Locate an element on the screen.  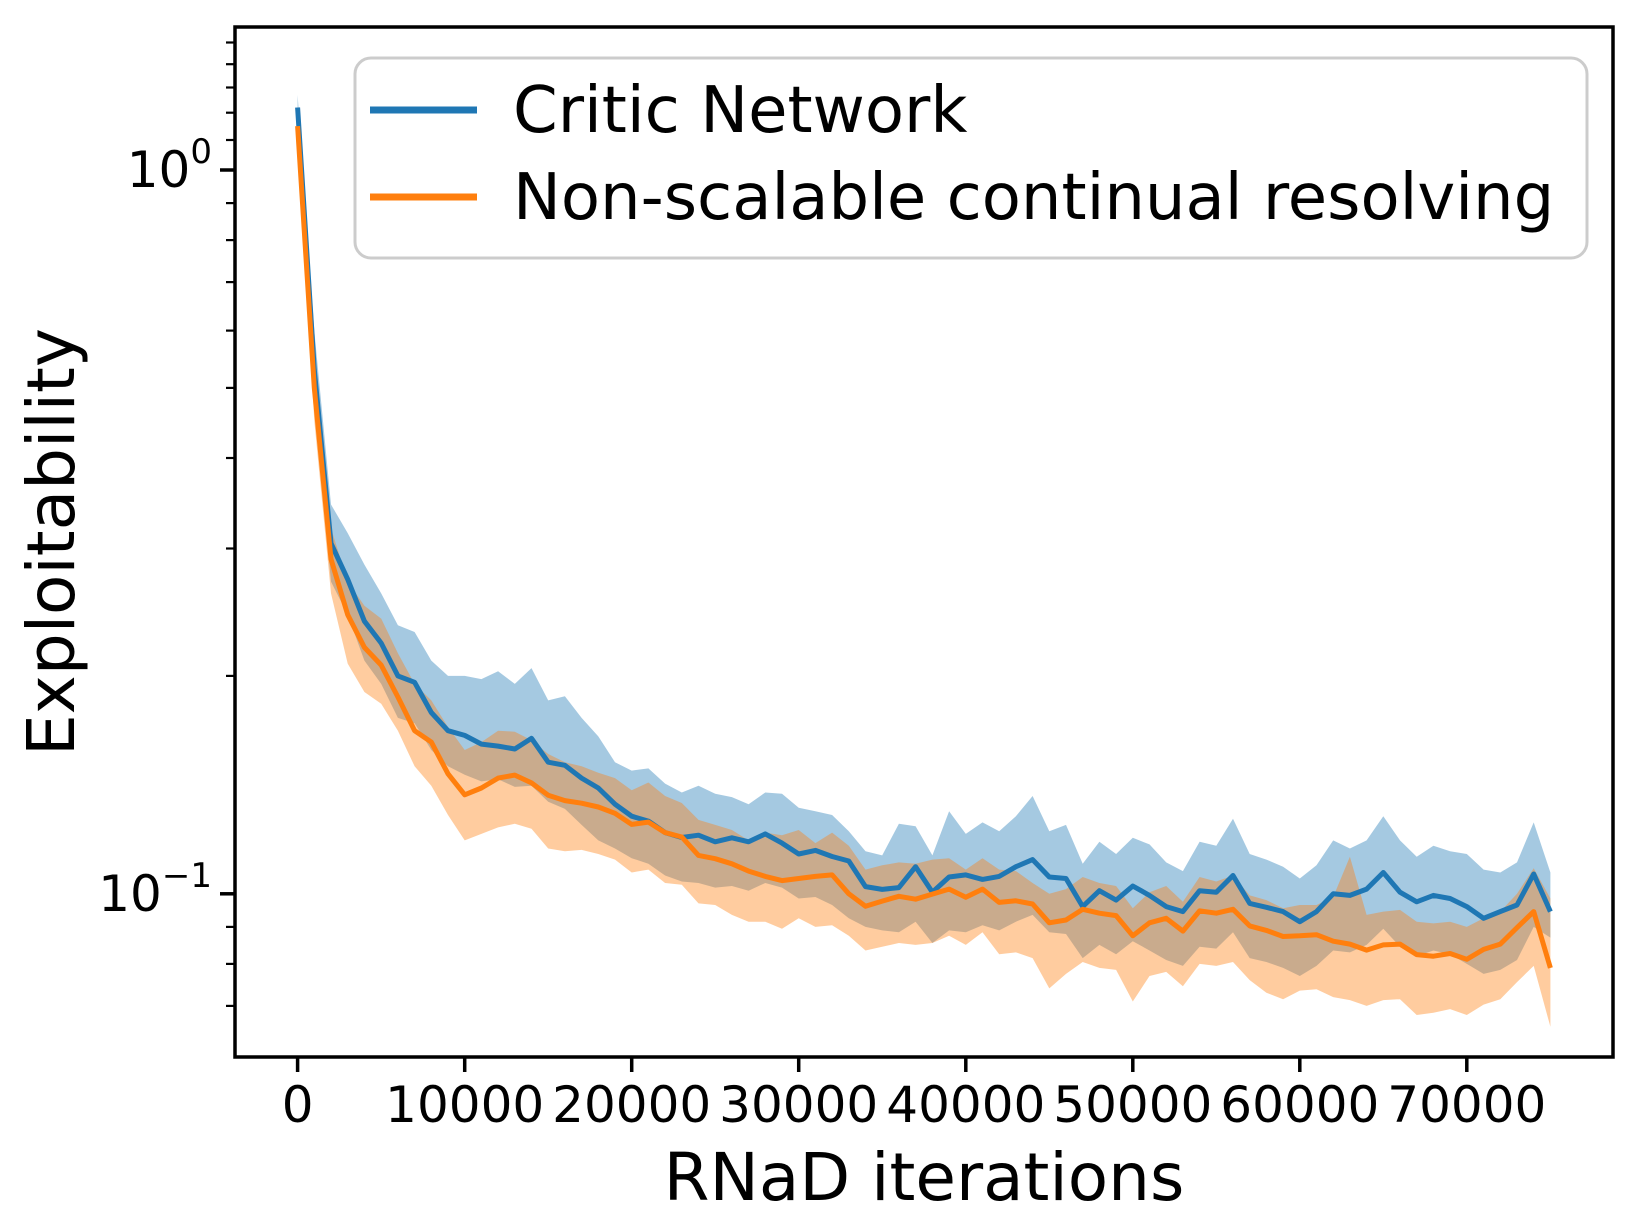
legend-entry-non-scalable-continual-resolving: Non-scalable continual resolving is located at coordinates (962, 198).